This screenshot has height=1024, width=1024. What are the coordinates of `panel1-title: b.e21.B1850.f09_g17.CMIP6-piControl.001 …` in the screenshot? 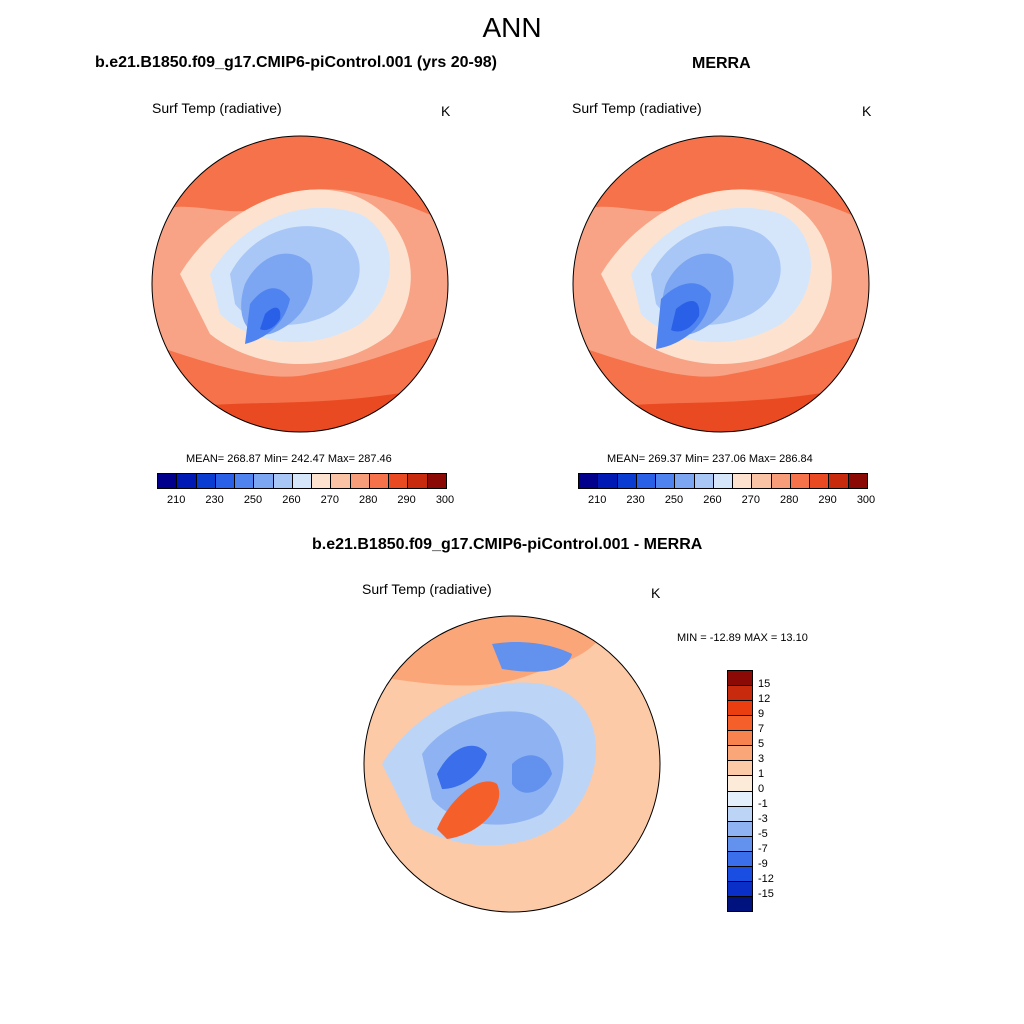 It's located at (296, 62).